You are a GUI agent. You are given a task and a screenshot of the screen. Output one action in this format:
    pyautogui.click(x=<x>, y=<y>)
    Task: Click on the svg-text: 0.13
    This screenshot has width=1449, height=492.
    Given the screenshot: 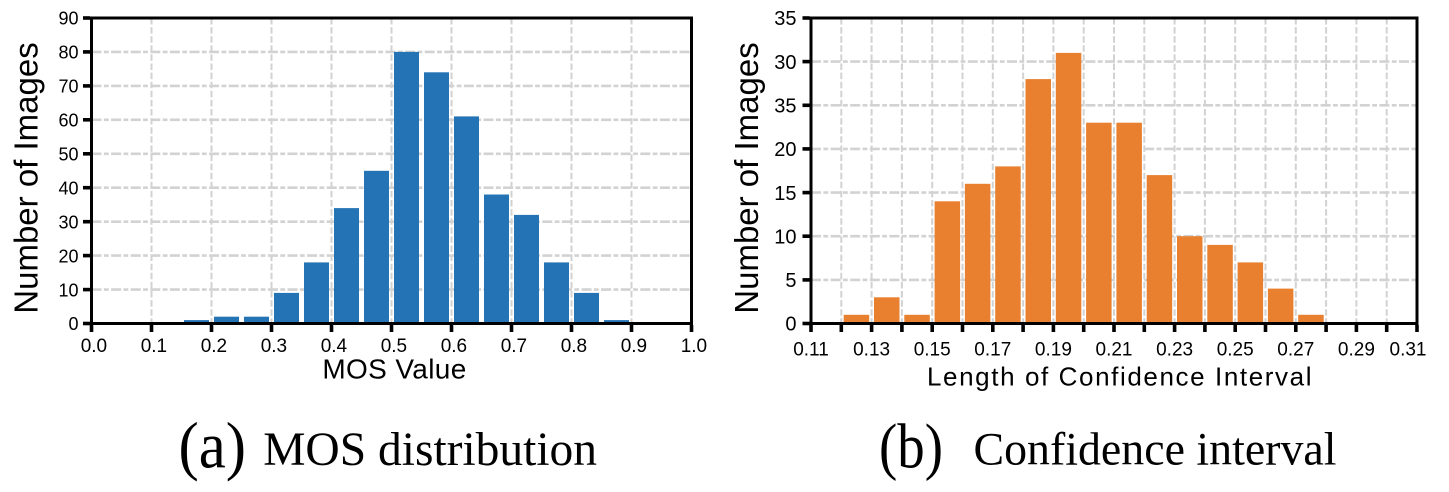 What is the action you would take?
    pyautogui.click(x=871, y=350)
    